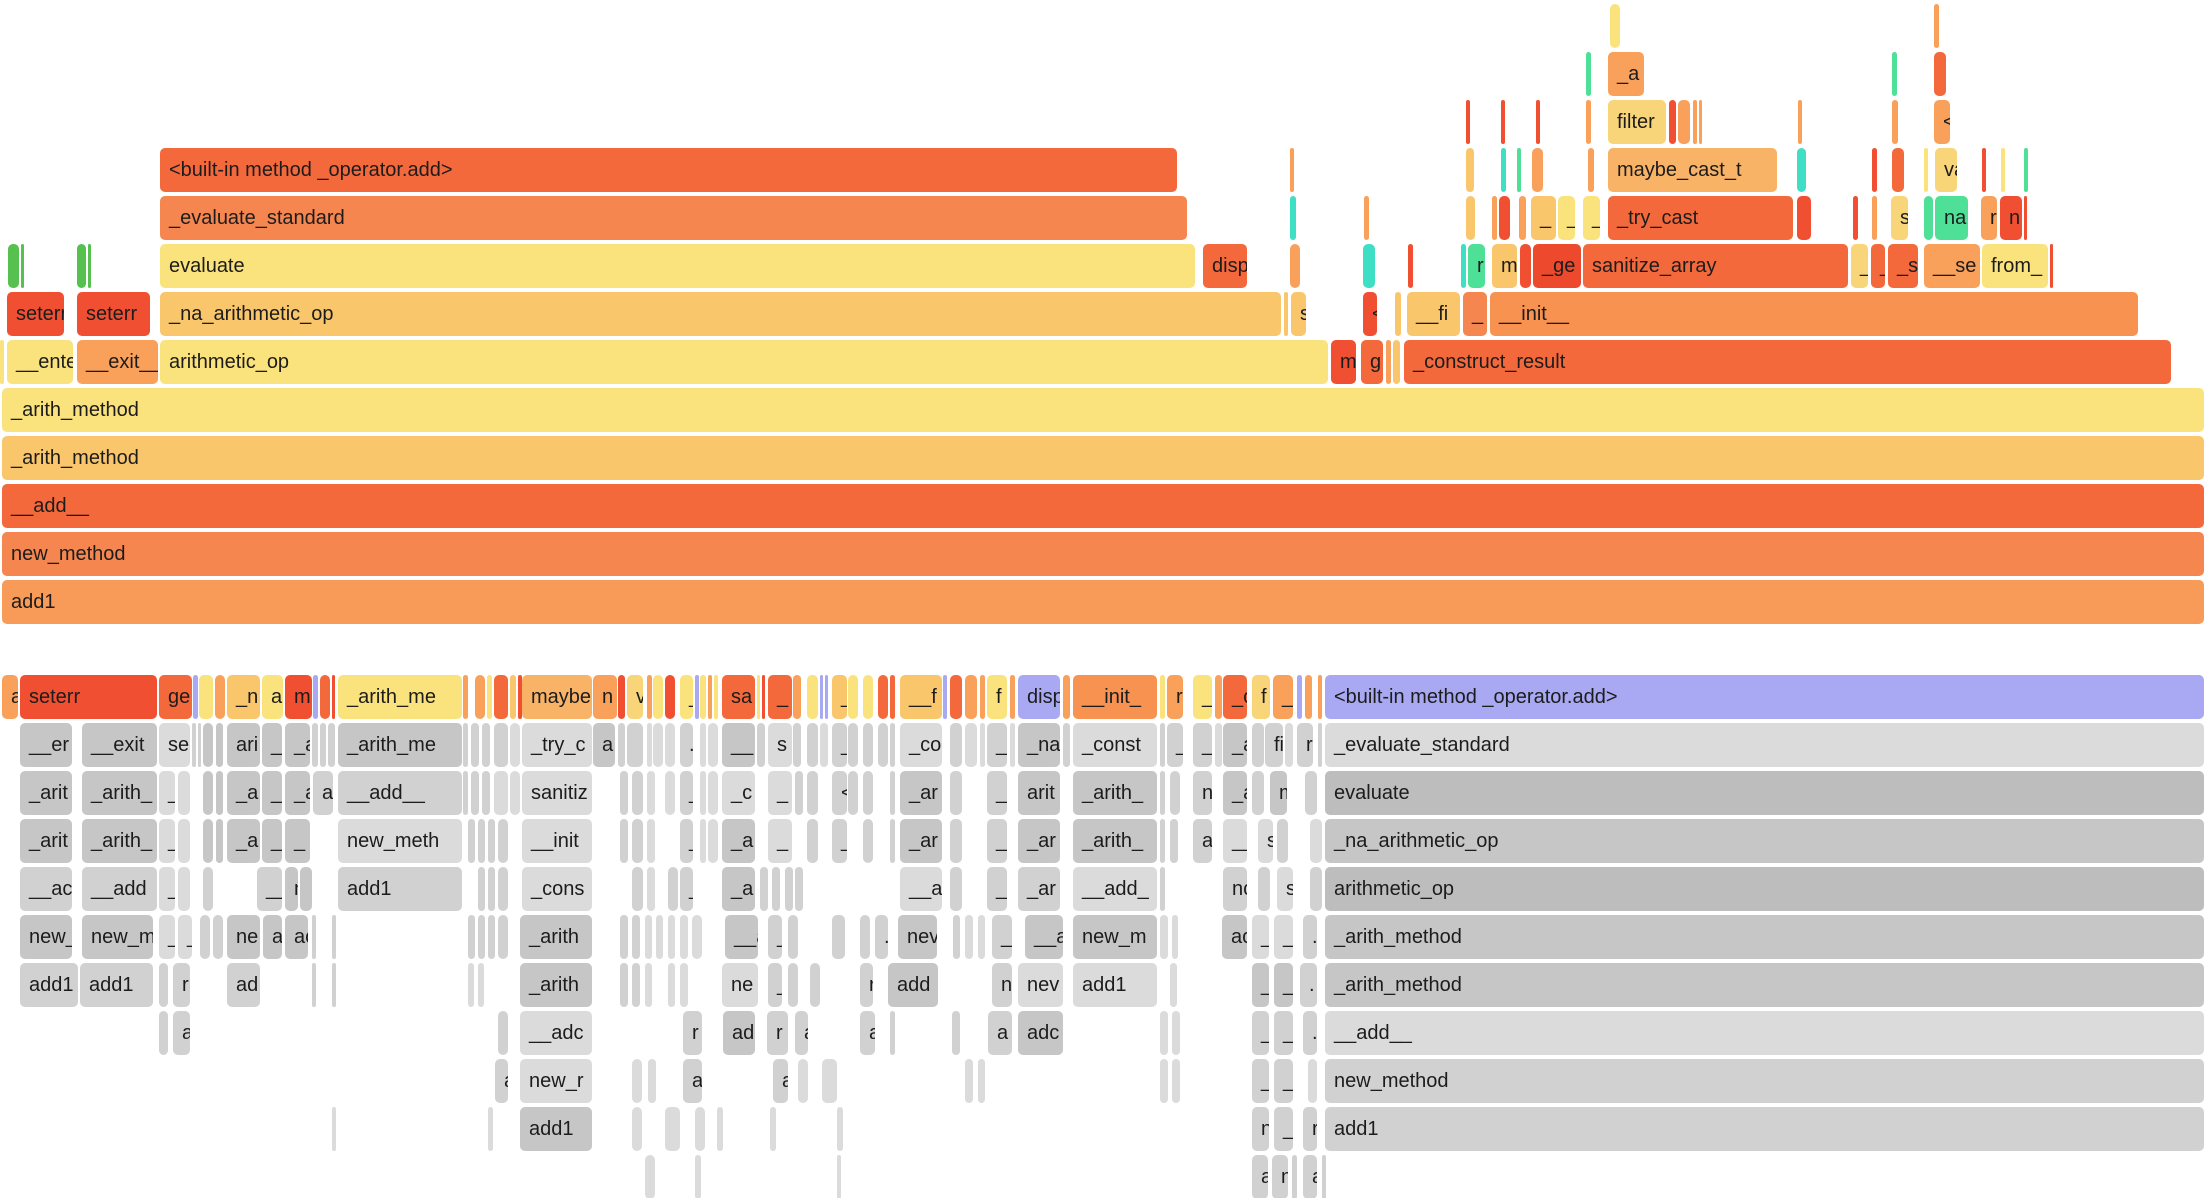 The image size is (2206, 1198). Describe the element at coordinates (1039, 841) in the screenshot. I see `inverted-flame-frame: _ar` at that location.